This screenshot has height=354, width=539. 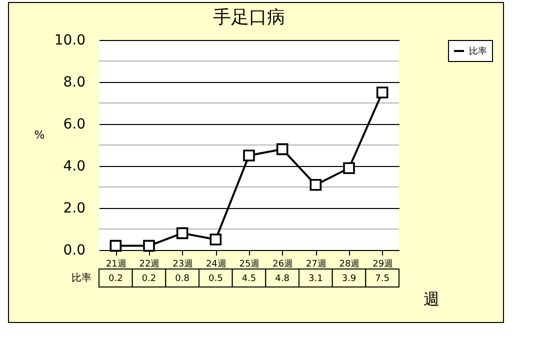 I want to click on data-label: 4.8, so click(x=282, y=279).